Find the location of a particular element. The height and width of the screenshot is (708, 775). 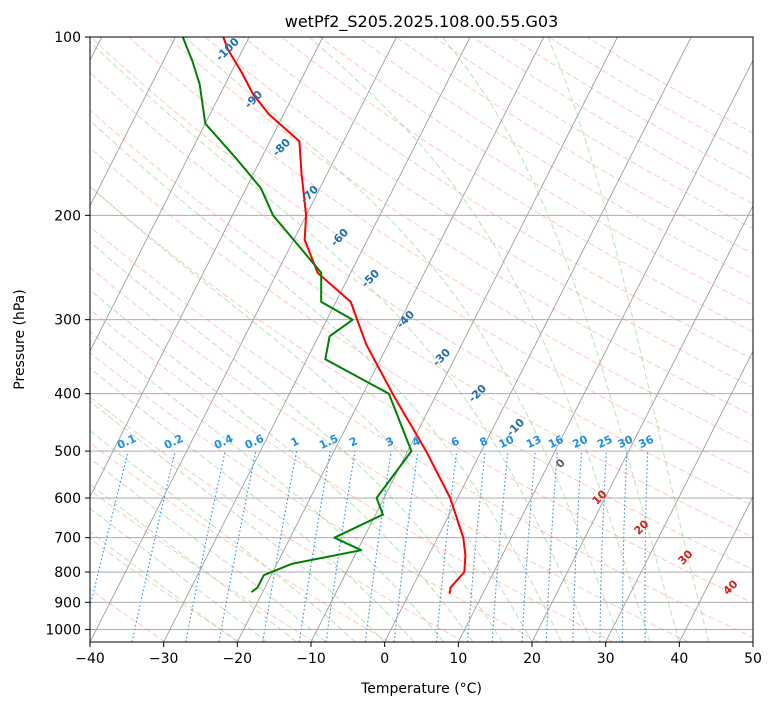

x-tick-label: 30 is located at coordinates (606, 659).